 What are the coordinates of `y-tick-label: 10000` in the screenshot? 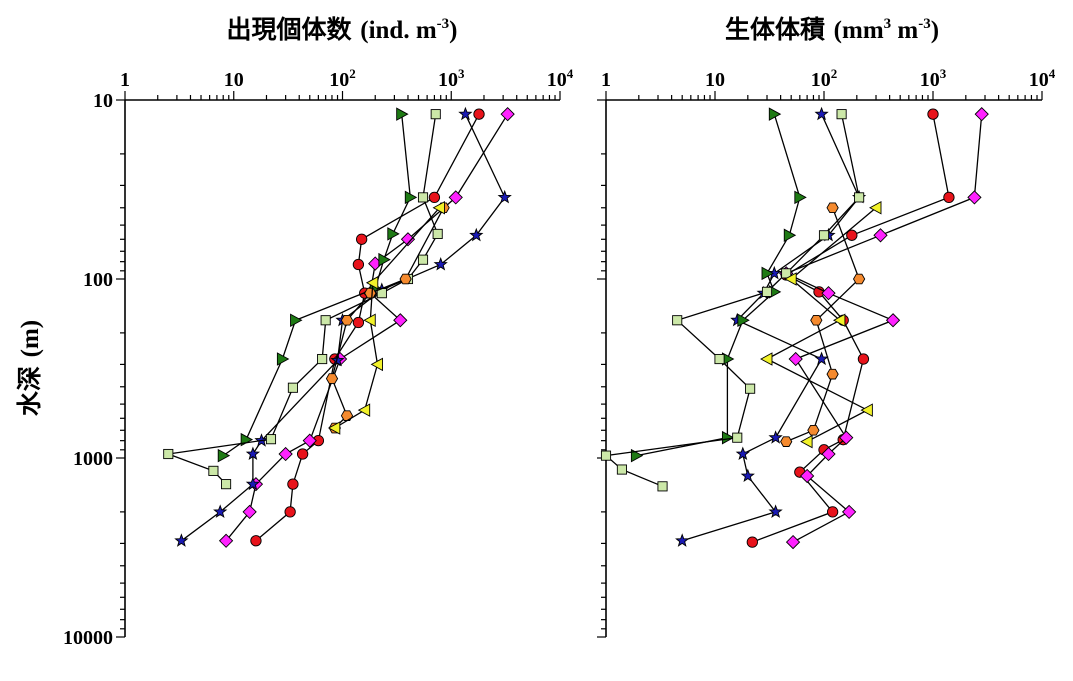 It's located at (88, 638).